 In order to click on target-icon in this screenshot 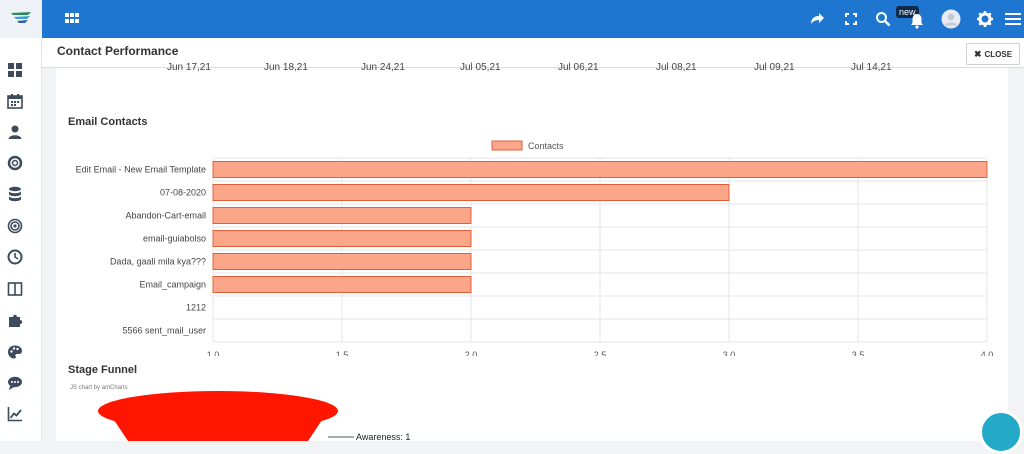, I will do `click(15, 226)`.